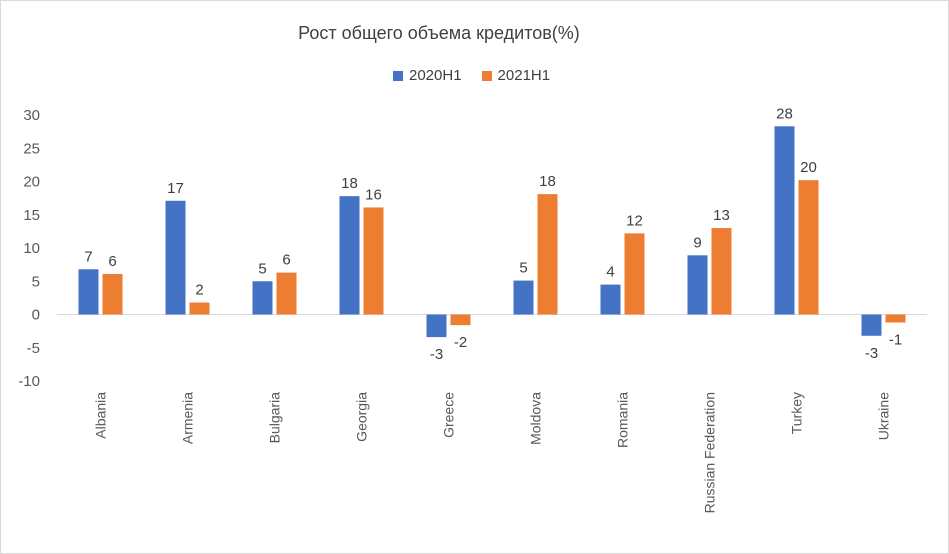 This screenshot has height=554, width=949. I want to click on y-tick-label: 0, so click(36, 315).